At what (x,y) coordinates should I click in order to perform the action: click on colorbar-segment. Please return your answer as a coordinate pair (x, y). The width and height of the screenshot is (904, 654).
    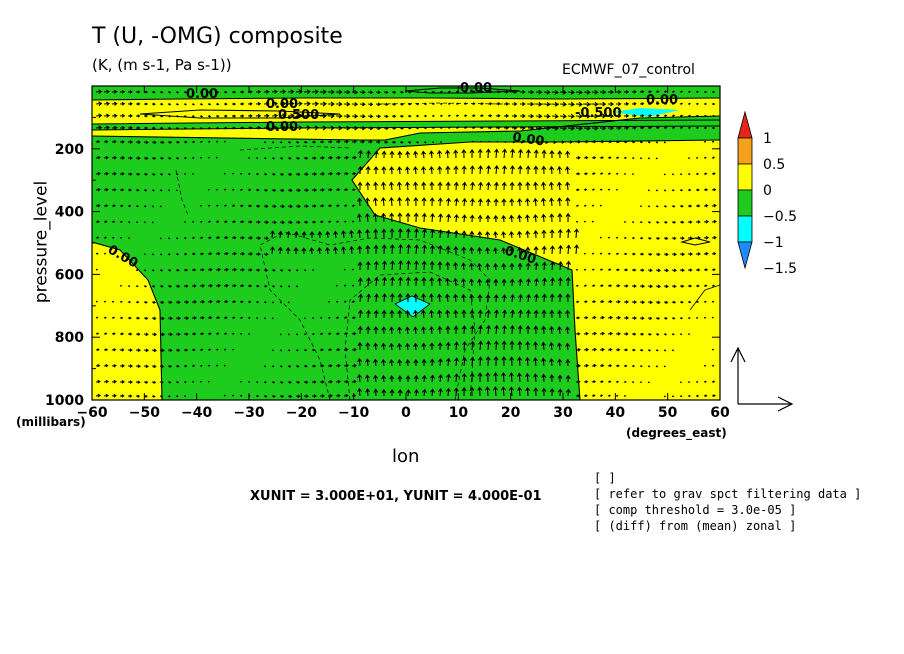
    Looking at the image, I should click on (745, 151).